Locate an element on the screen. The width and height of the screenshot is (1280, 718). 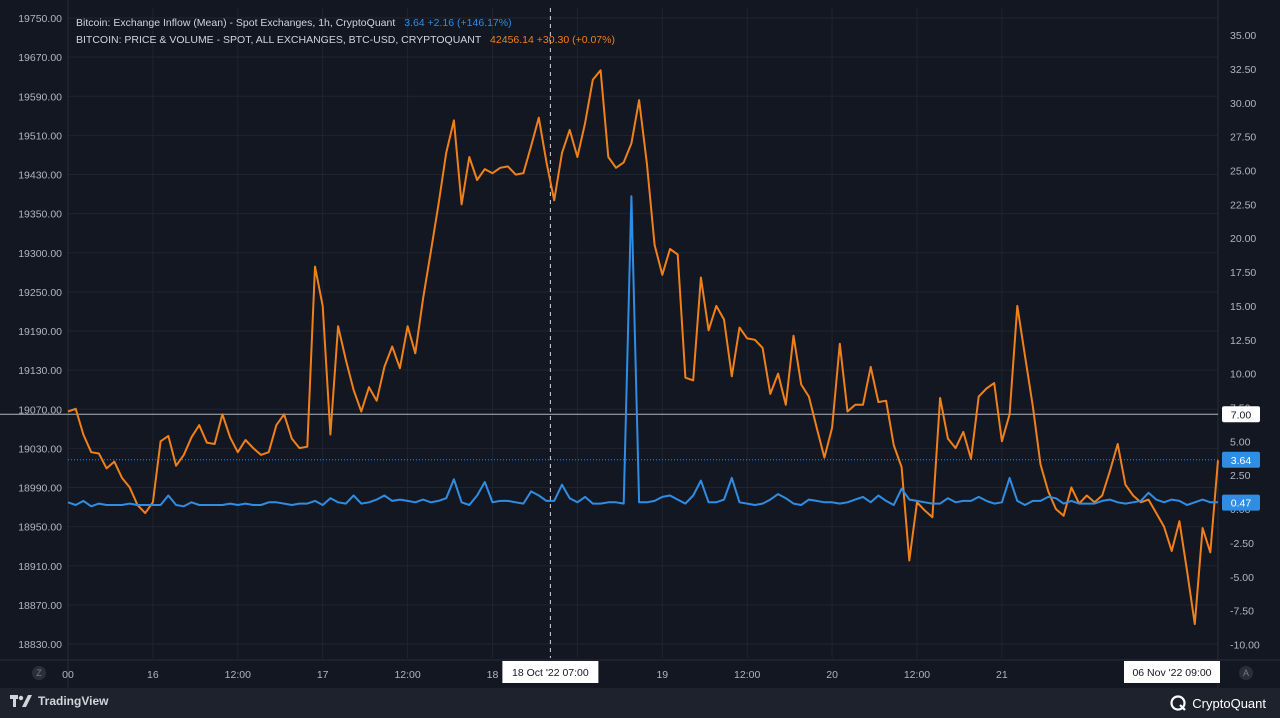
cryptoquant-icon is located at coordinates (1178, 703).